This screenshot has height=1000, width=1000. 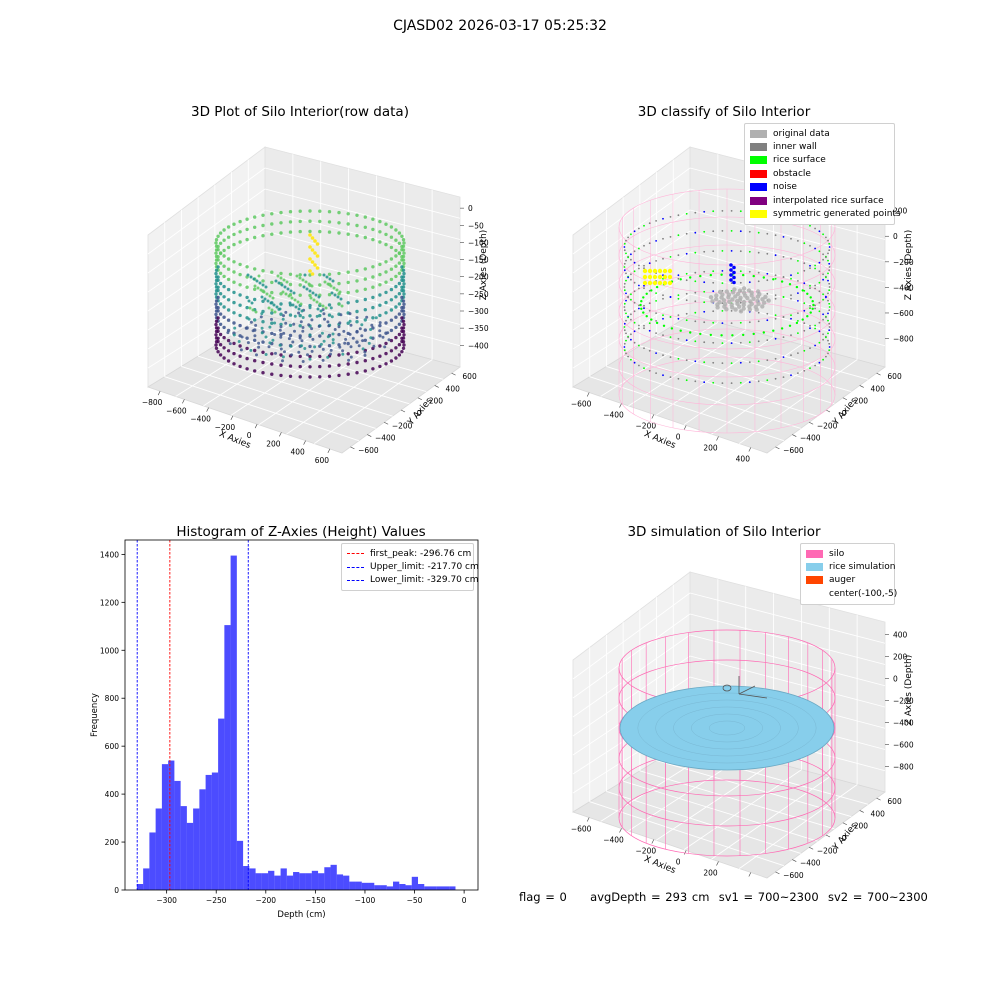 What do you see at coordinates (478, 260) in the screenshot?
I see `z-tick-label: −150` at bounding box center [478, 260].